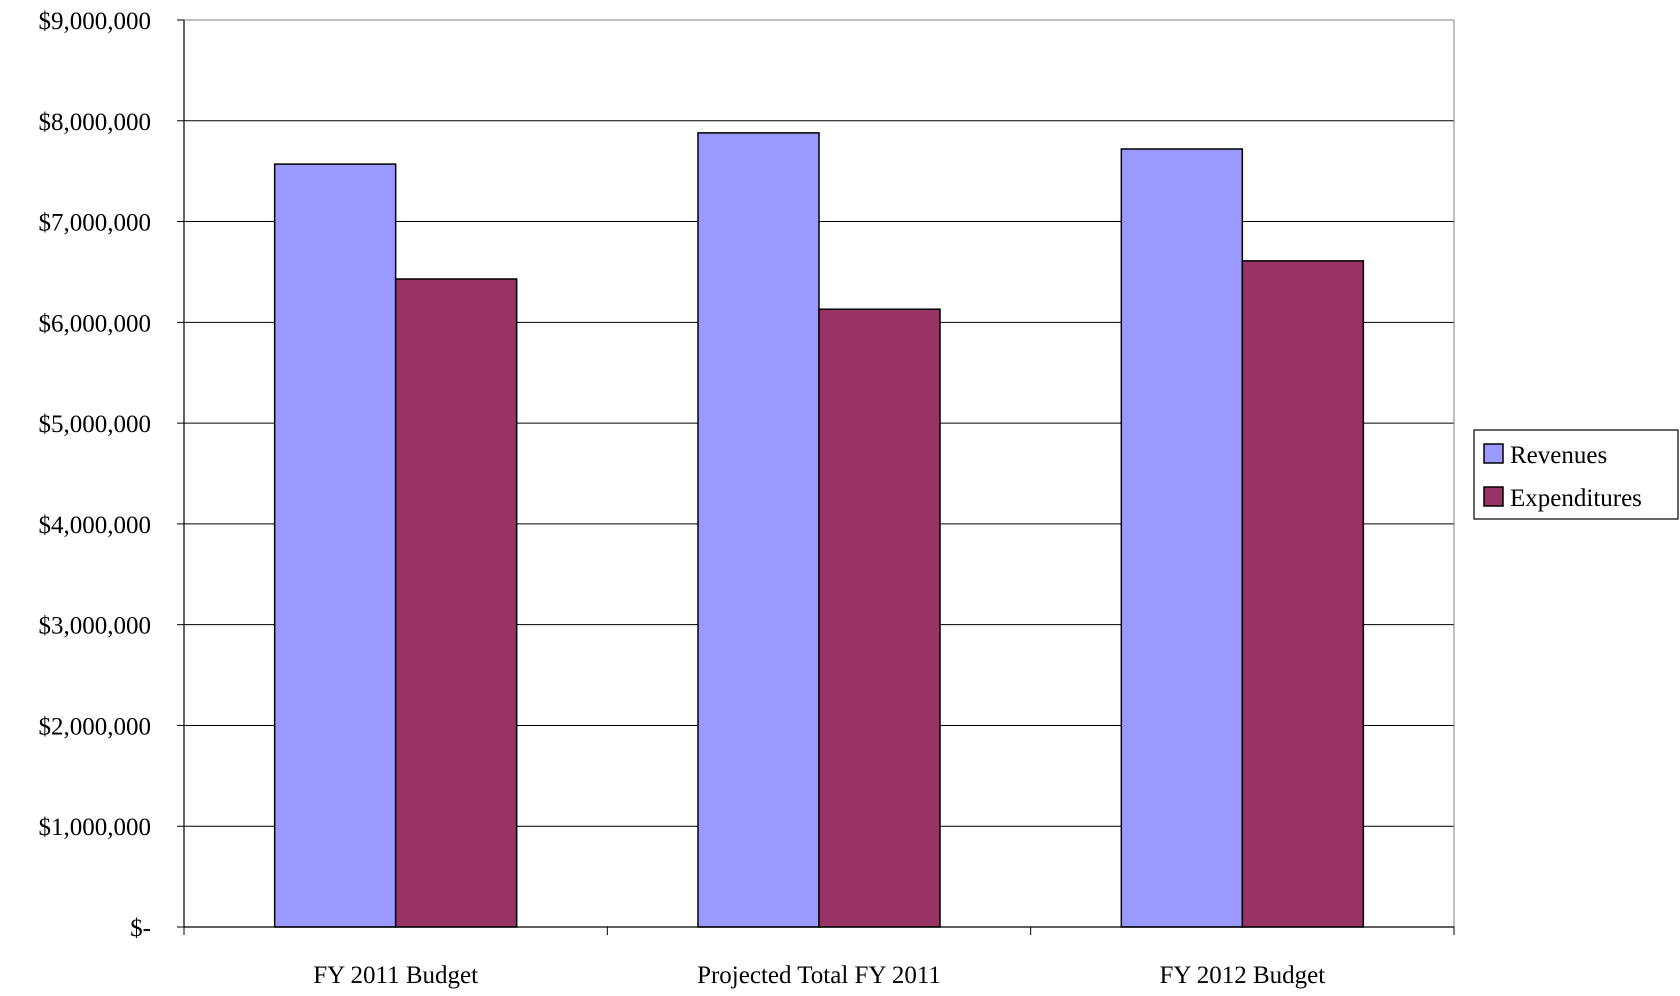  What do you see at coordinates (95, 223) in the screenshot?
I see `y-tick-label: $7,000,000` at bounding box center [95, 223].